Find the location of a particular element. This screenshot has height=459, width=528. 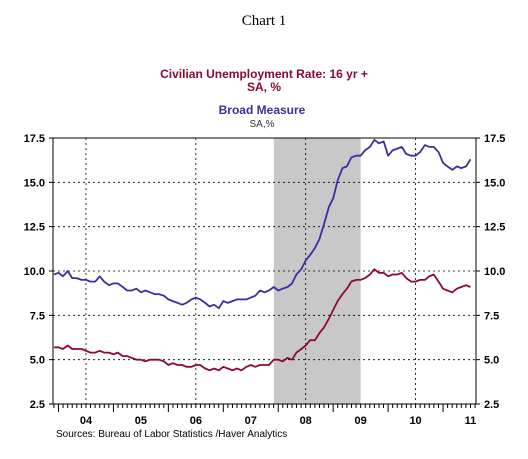

y-tick-label-right: 2.5 is located at coordinates (491, 405).